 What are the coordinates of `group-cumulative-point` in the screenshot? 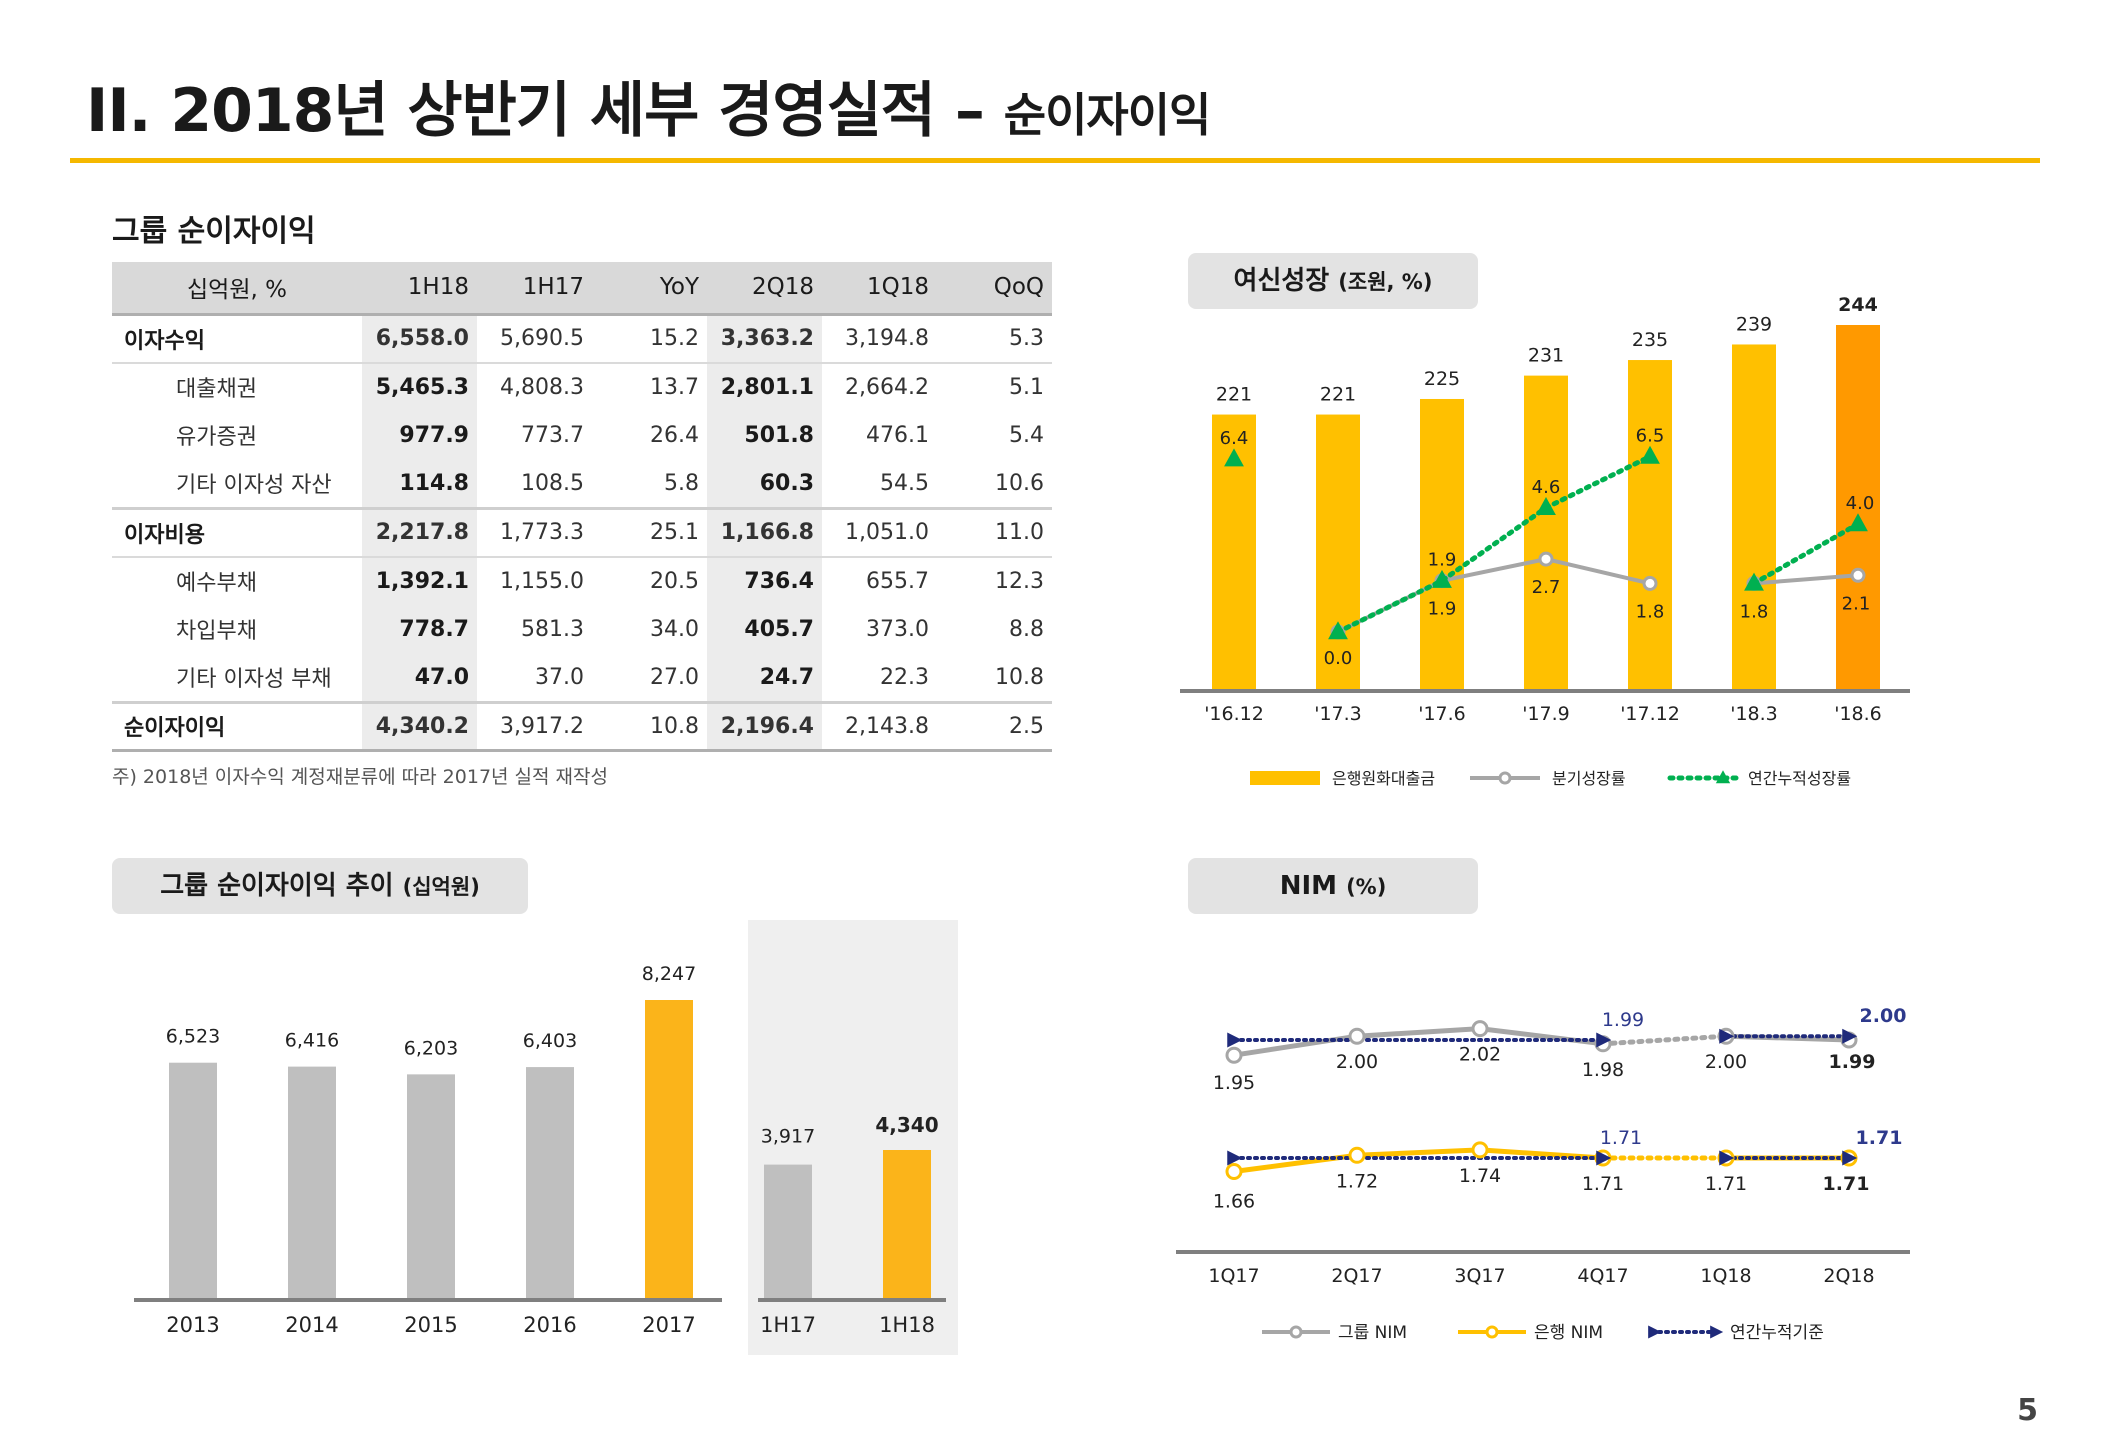 It's located at (1604, 1040).